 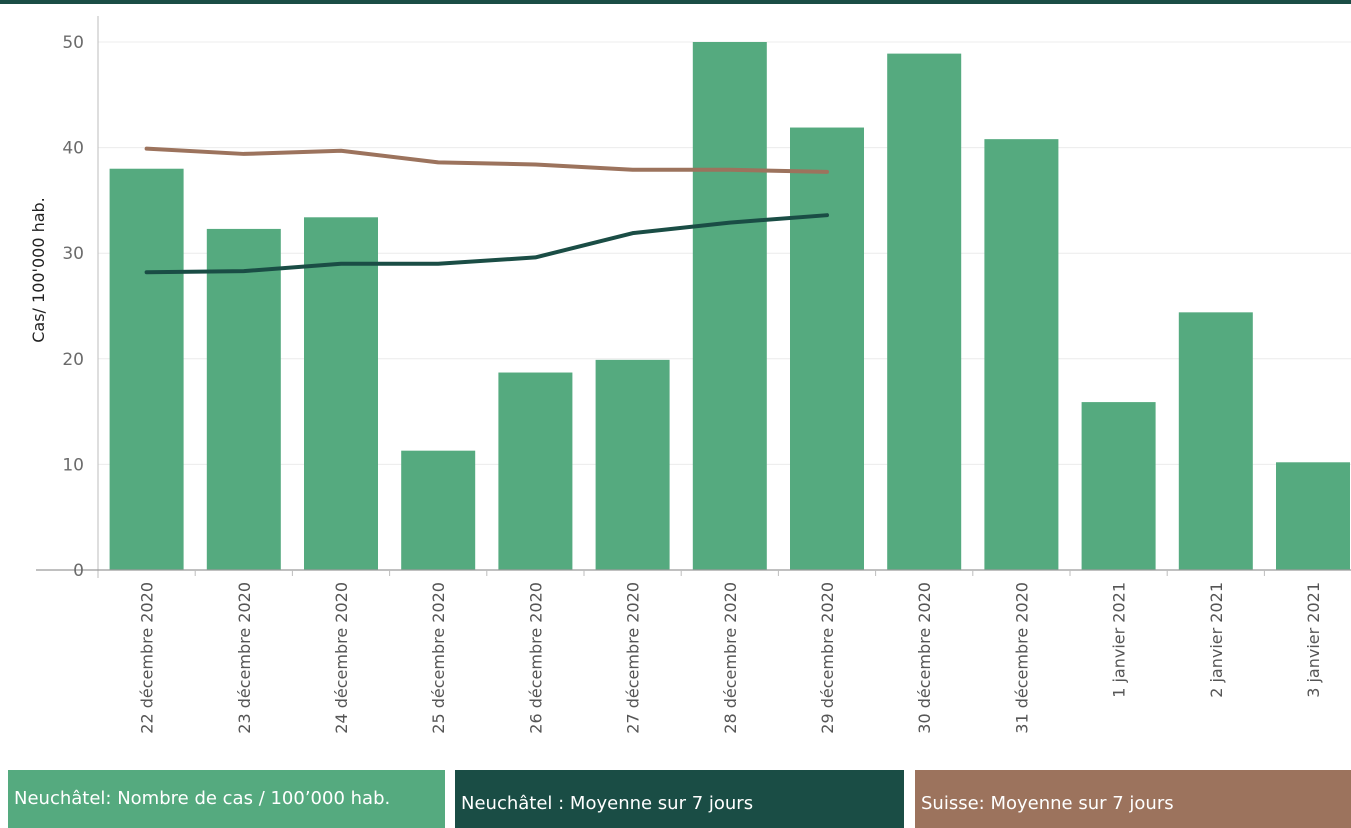 I want to click on y-tick-label: 30, so click(x=73, y=254).